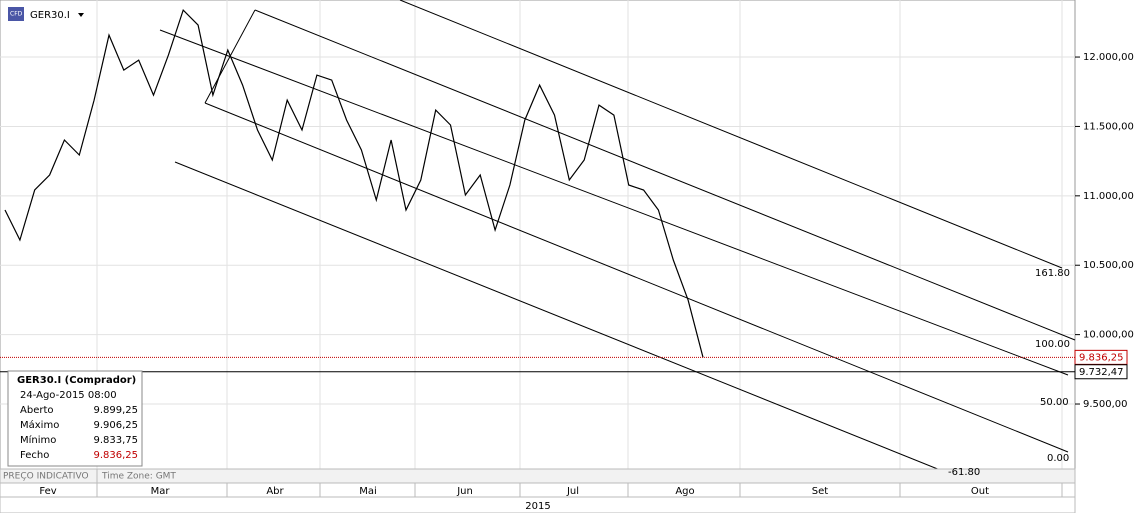 Image resolution: width=1141 pixels, height=513 pixels. I want to click on info-label: Mínimo, so click(38, 440).